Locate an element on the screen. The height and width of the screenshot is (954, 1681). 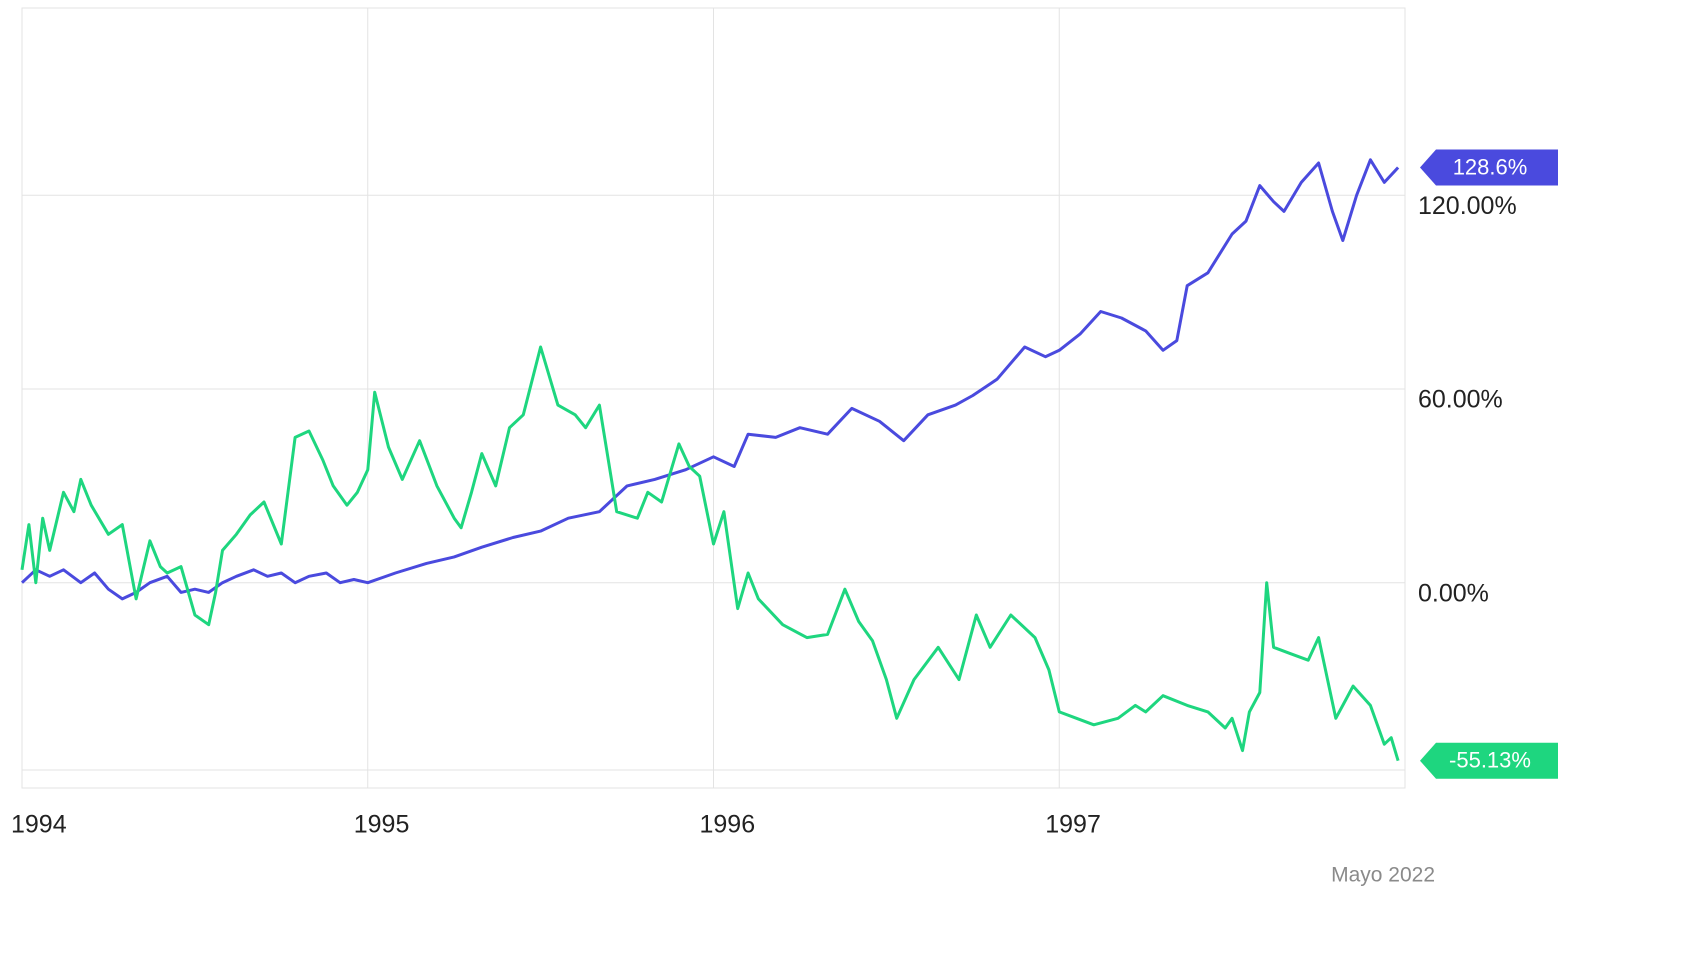
y-tick-label: 0.00% is located at coordinates (1453, 593).